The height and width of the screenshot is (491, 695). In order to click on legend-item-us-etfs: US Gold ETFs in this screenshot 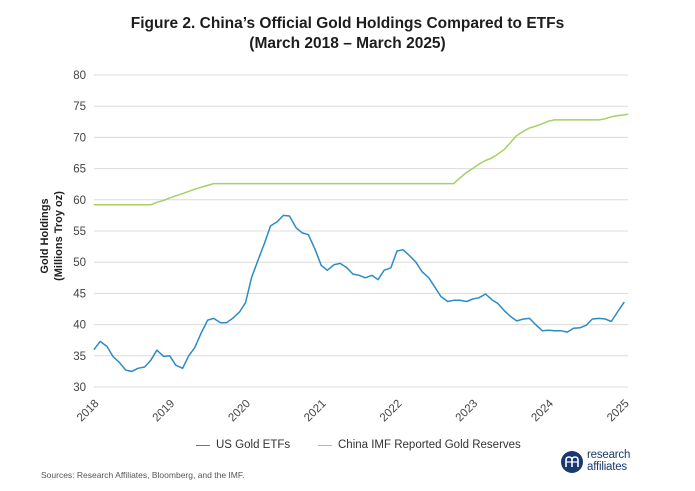, I will do `click(243, 445)`.